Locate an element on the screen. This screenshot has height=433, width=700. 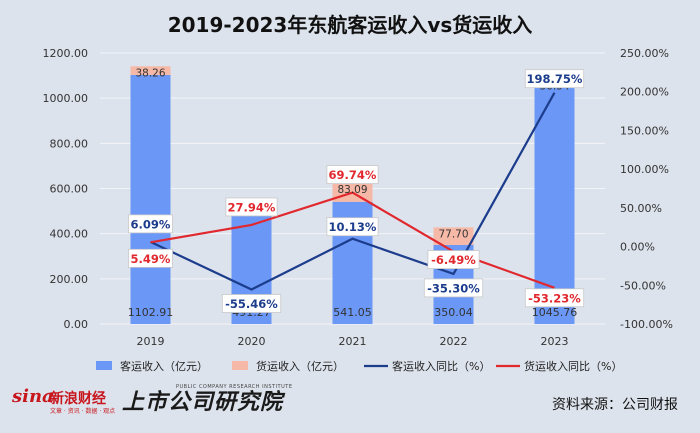
cargo-yoy-label-group: 5.49% is located at coordinates (150, 258).